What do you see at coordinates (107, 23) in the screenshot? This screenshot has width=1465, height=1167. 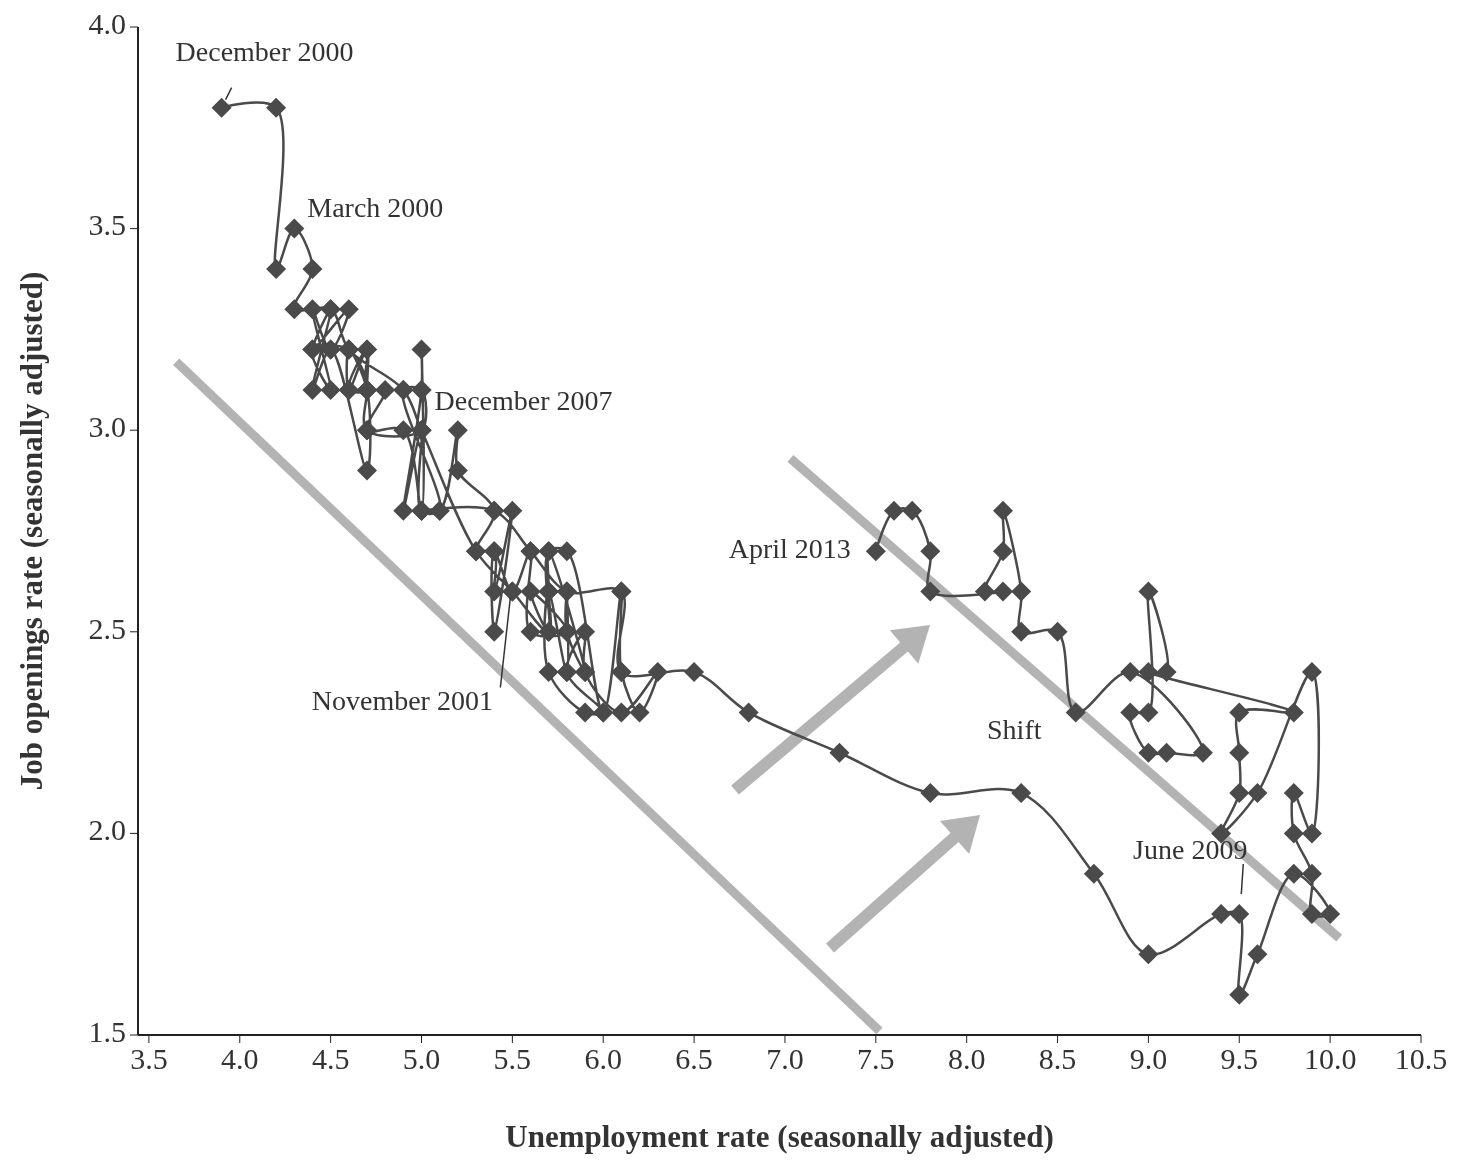 I see `y-tick-label: 4.0` at bounding box center [107, 23].